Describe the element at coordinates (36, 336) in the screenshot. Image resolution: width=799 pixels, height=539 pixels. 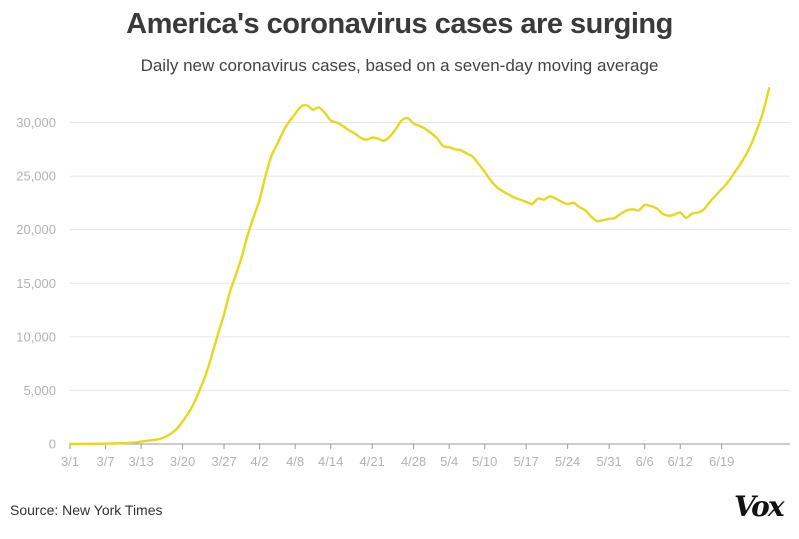
I see `y-tick-label: 10,000` at that location.